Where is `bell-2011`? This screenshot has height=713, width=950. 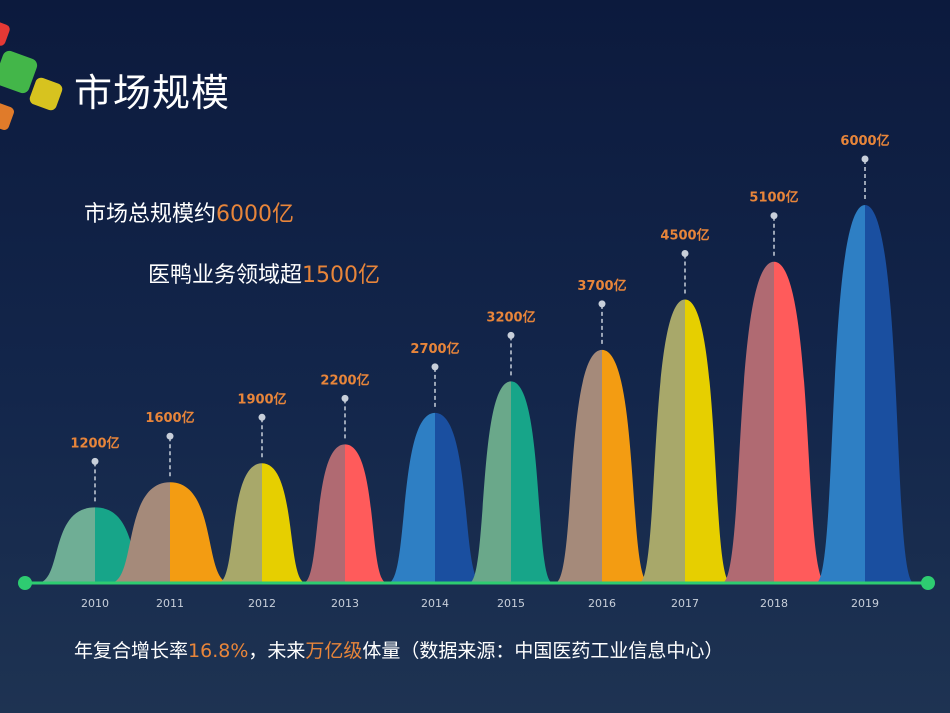 bell-2011 is located at coordinates (170, 532).